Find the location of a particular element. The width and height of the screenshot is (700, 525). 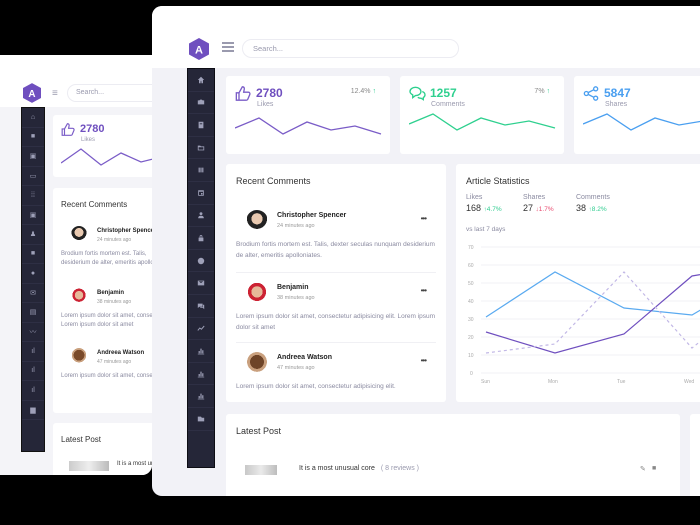

article-statistics-title: Article Statistics is located at coordinates (498, 181).